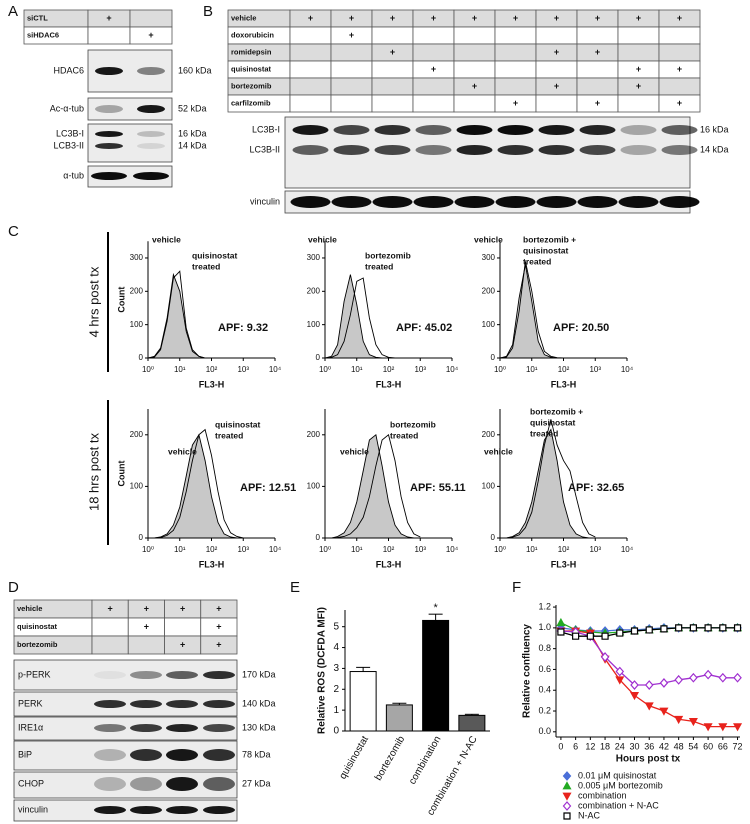 The height and width of the screenshot is (824, 750). I want to click on series-label: bortezomib, so click(388, 255).